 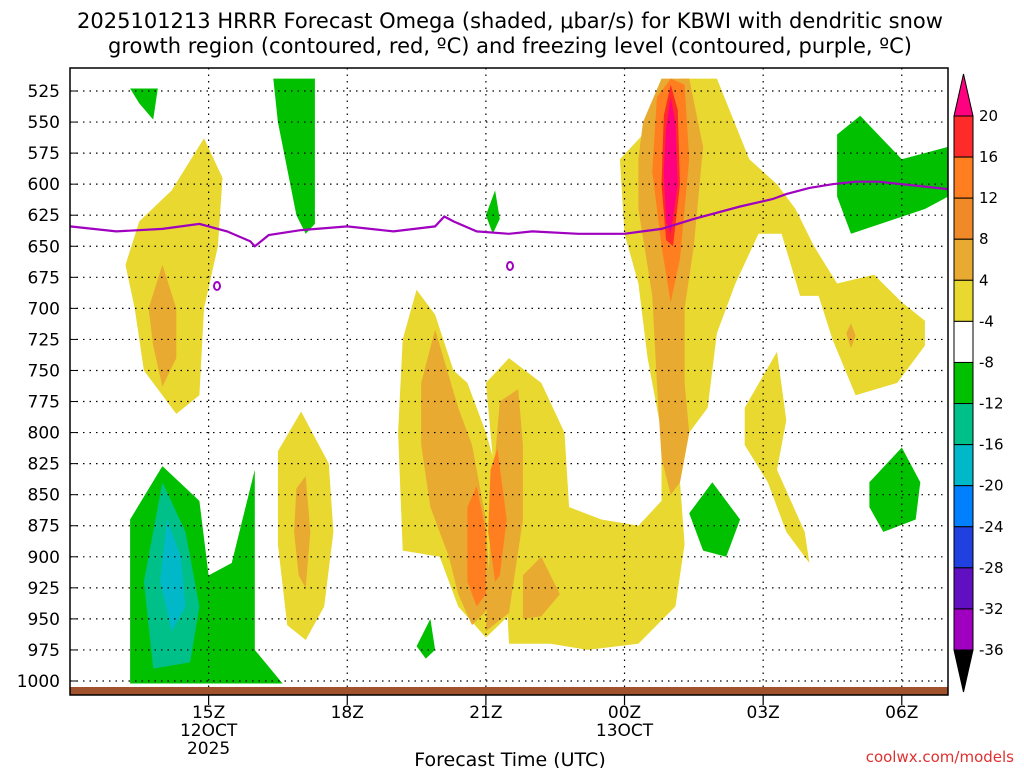 What do you see at coordinates (485, 713) in the screenshot?
I see `x-tick-label-2-0: 21Z` at bounding box center [485, 713].